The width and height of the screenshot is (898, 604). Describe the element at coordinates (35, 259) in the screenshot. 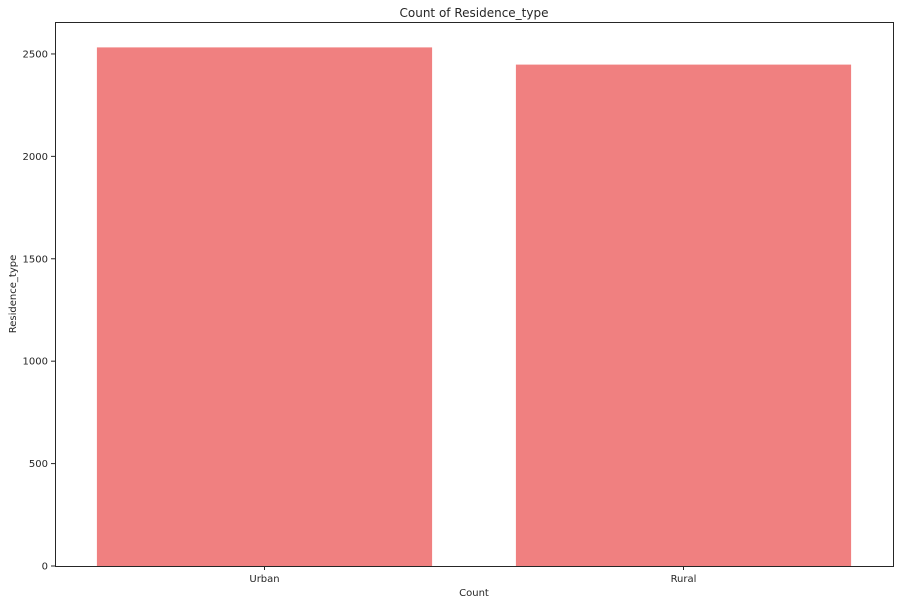

I see `y-tick-label: 1500` at that location.